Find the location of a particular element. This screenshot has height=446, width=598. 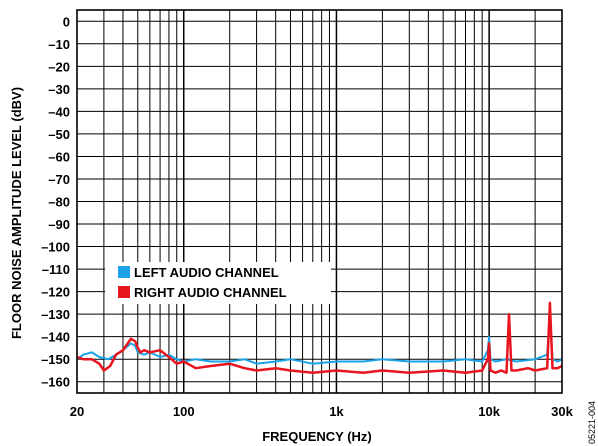

y-tick-label: –70 is located at coordinates (59, 179).